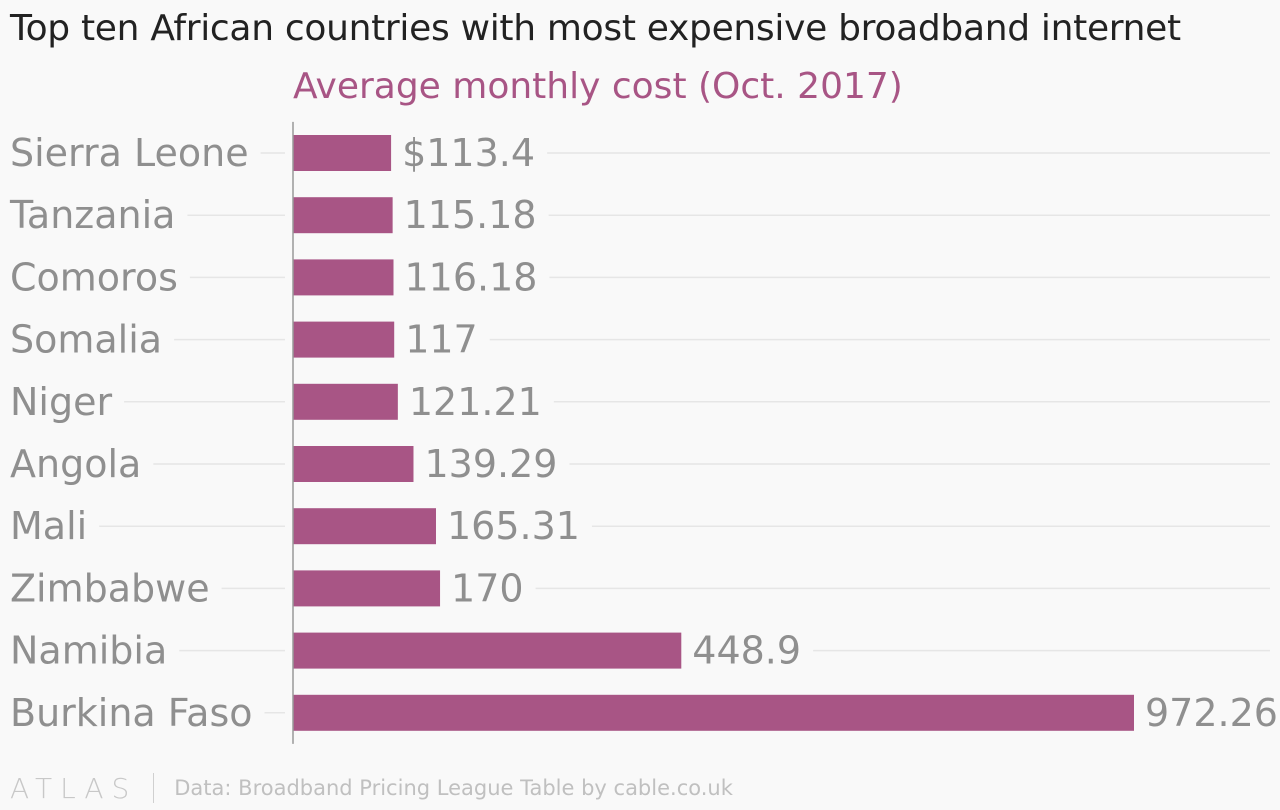  Describe the element at coordinates (441, 340) in the screenshot. I see `value-label: 117` at that location.